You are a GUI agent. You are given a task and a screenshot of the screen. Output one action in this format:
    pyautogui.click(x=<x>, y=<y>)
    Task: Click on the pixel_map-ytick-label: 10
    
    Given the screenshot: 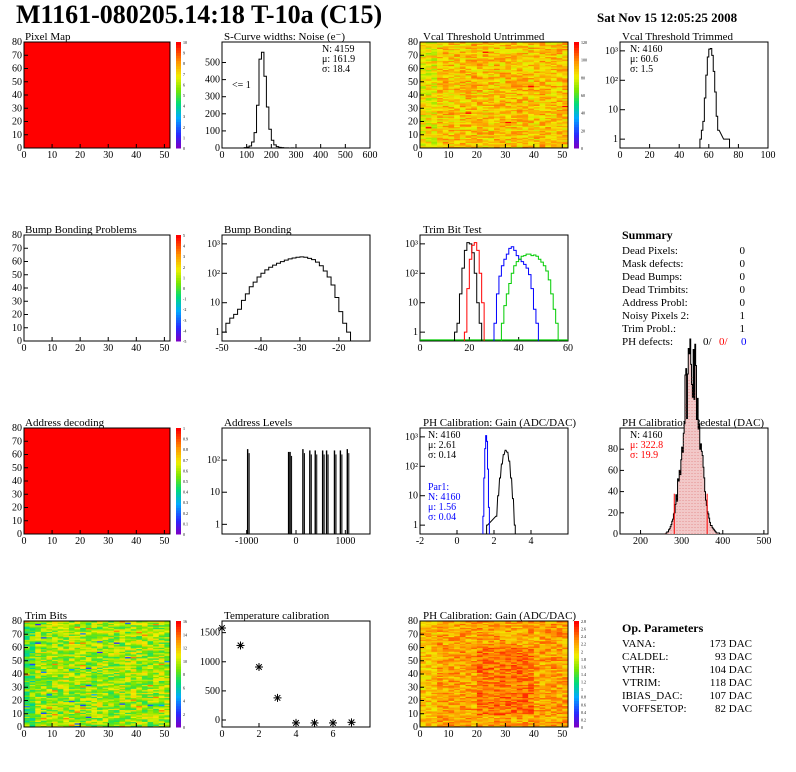 What is the action you would take?
    pyautogui.click(x=17, y=135)
    